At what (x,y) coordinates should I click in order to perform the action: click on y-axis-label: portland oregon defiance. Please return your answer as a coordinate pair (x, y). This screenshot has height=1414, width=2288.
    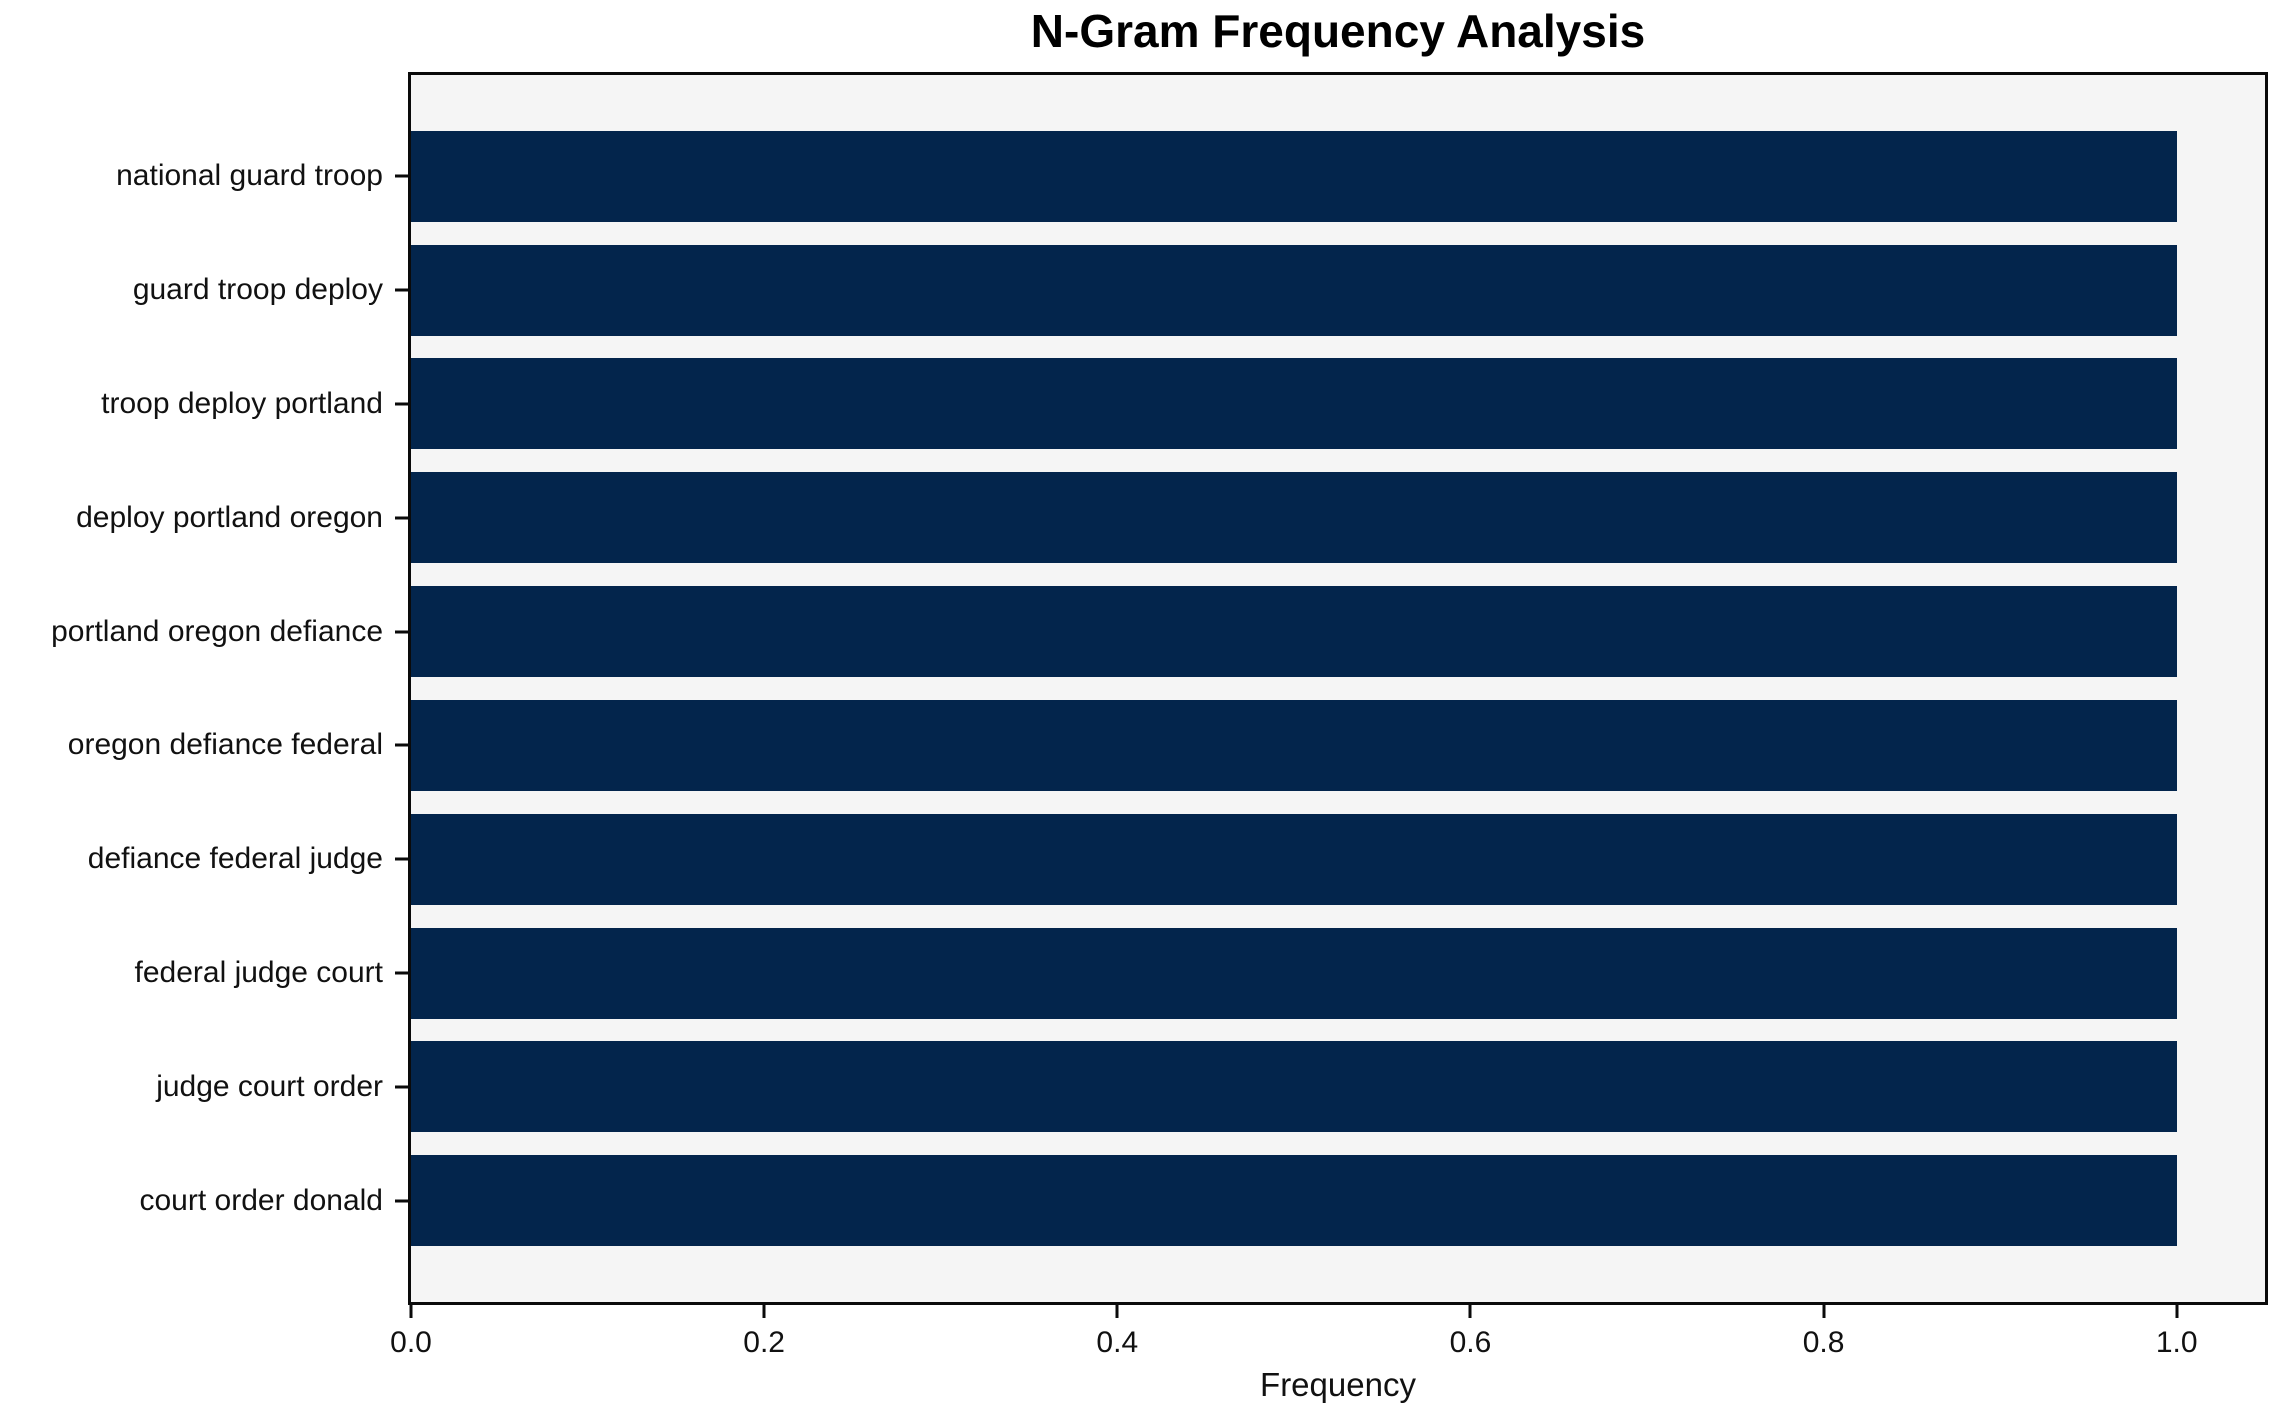
    Looking at the image, I should click on (217, 631).